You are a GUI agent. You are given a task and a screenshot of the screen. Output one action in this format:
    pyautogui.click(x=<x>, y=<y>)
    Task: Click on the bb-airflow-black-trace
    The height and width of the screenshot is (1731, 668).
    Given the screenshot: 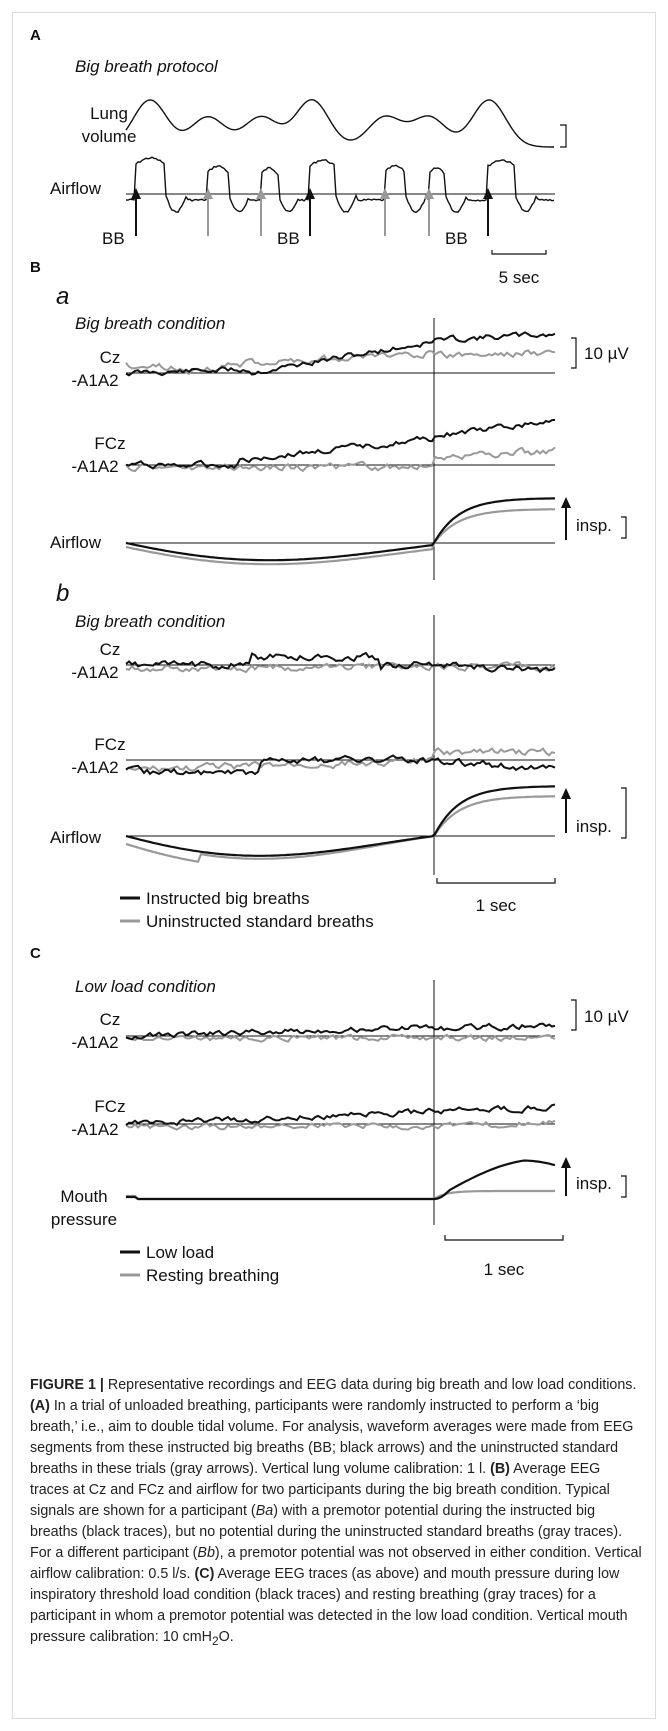 What is the action you would take?
    pyautogui.click(x=340, y=821)
    